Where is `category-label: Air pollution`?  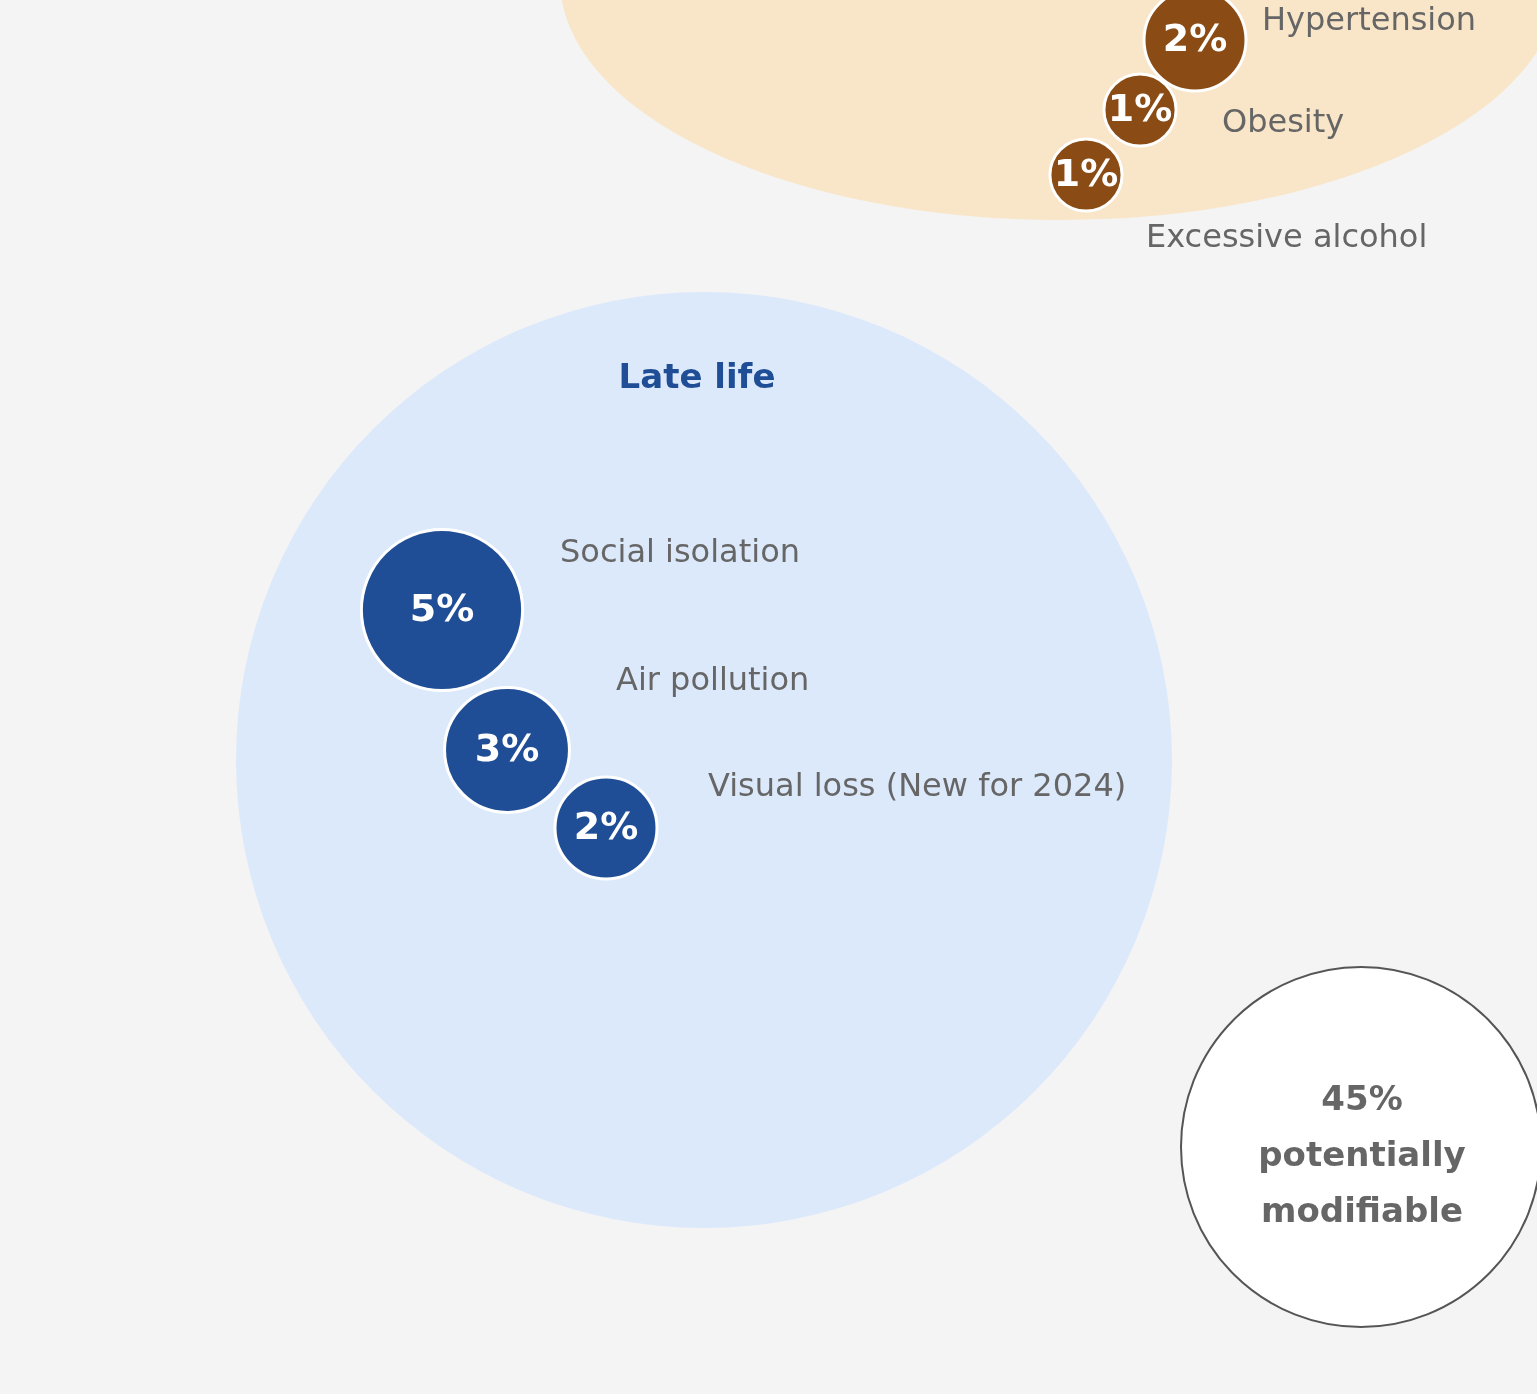 category-label: Air pollution is located at coordinates (713, 679).